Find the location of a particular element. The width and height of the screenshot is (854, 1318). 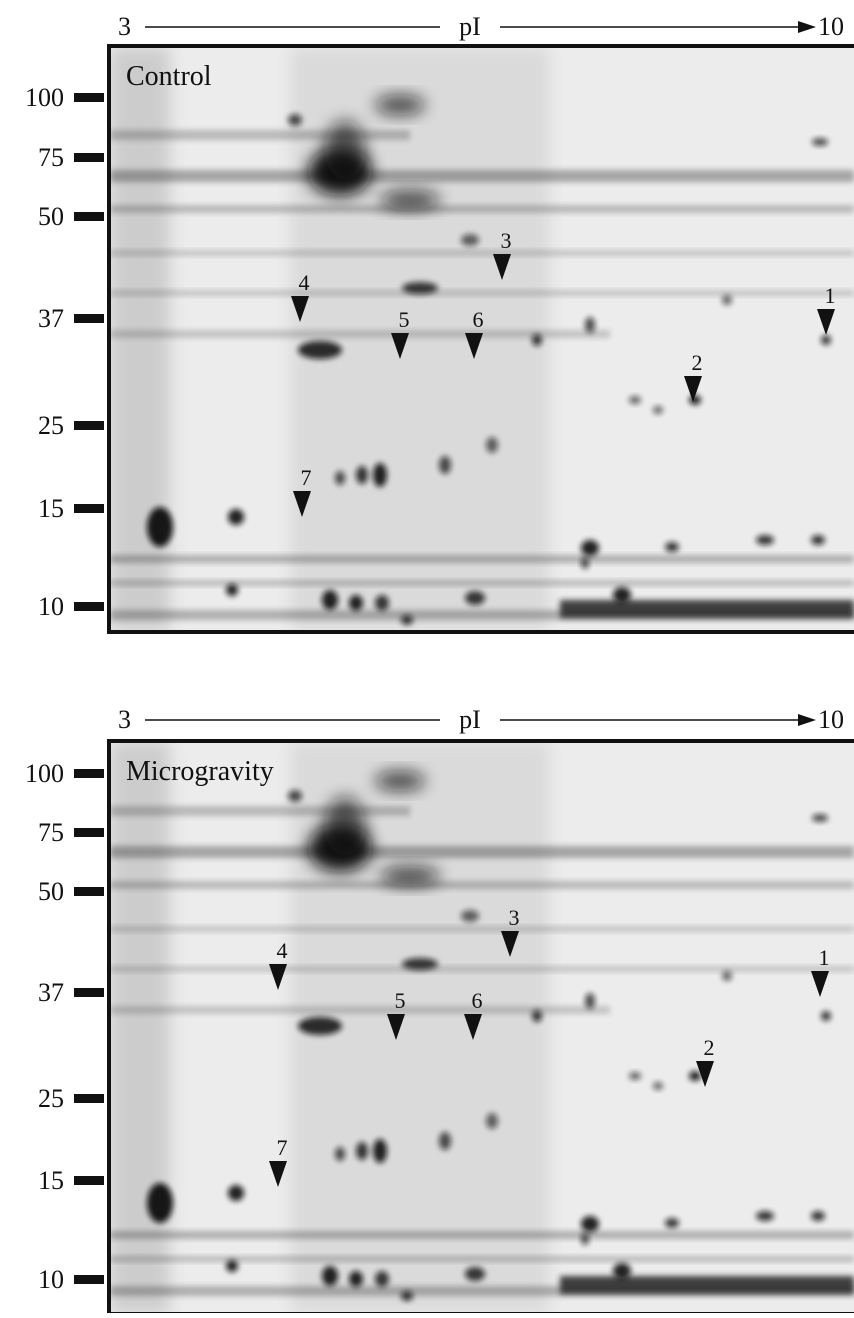

pi-end: 10 is located at coordinates (831, 719).